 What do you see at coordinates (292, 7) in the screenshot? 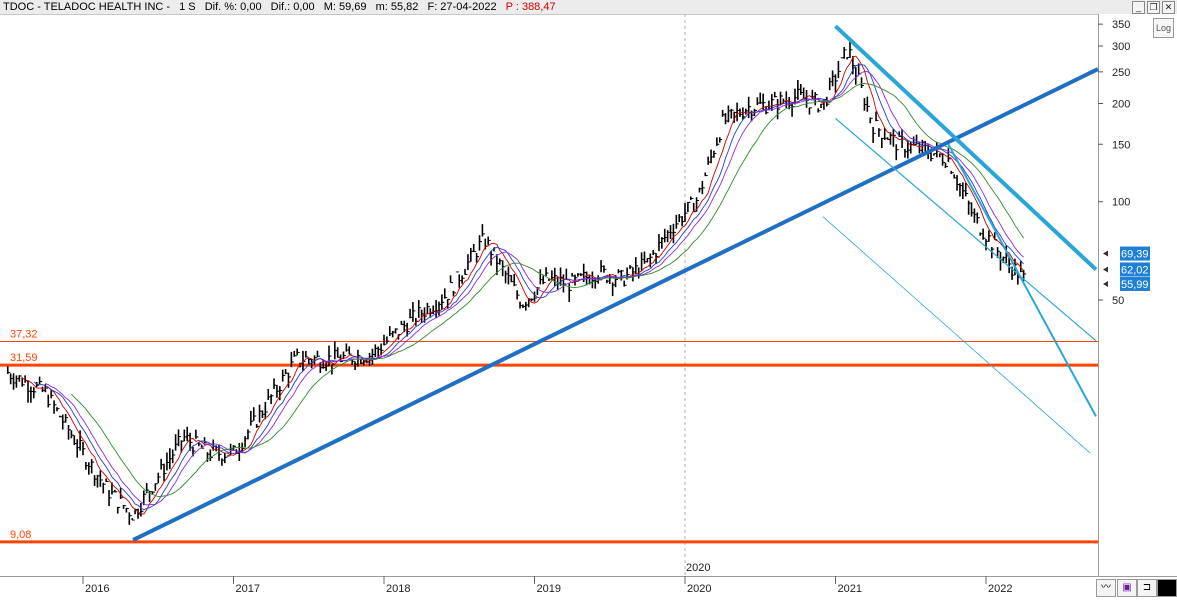
I see `dif: Dif.: 0,00` at bounding box center [292, 7].